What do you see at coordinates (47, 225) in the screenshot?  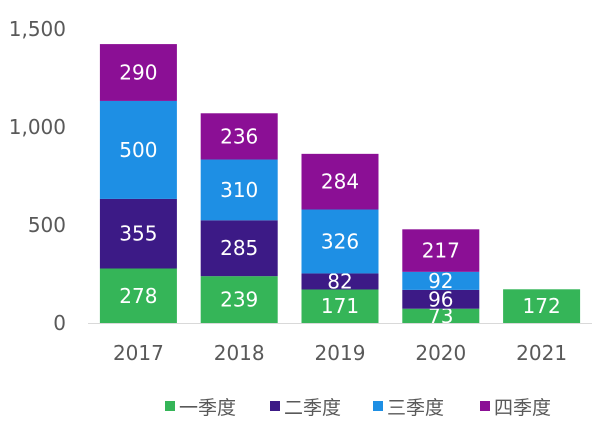 I see `y-tick-label: 500` at bounding box center [47, 225].